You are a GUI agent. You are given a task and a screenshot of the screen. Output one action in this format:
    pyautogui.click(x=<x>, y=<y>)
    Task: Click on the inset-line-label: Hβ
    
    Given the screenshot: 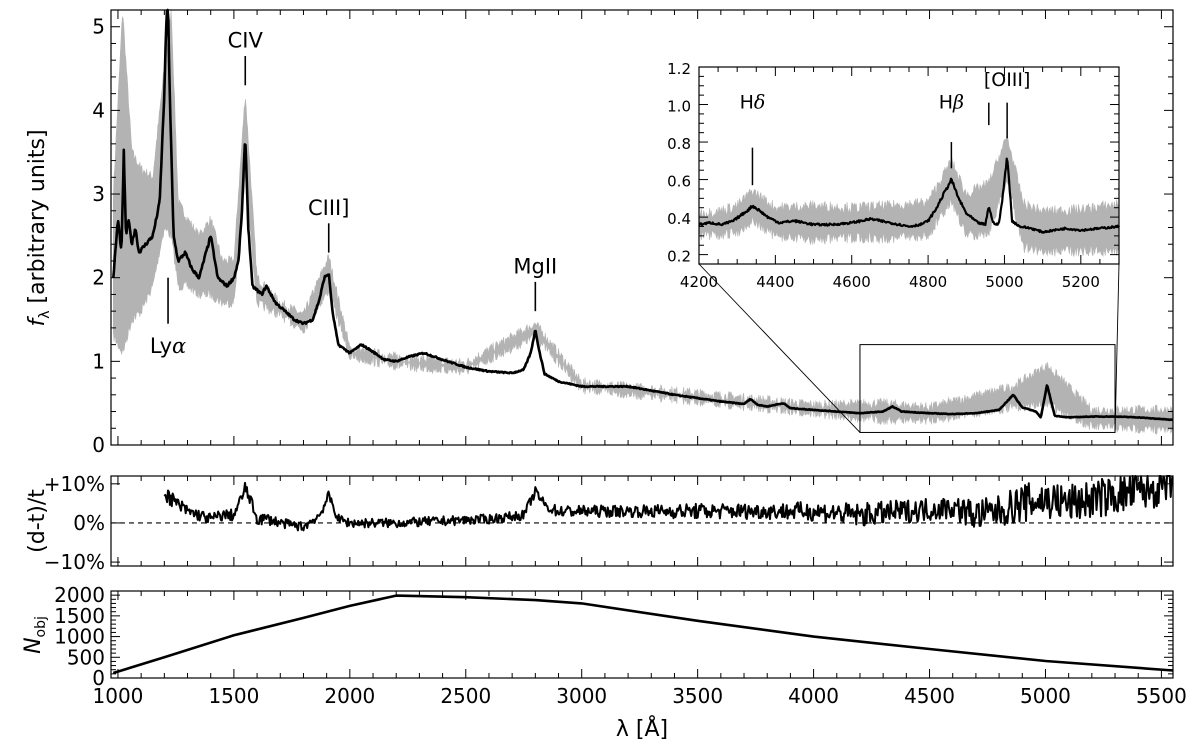 What is the action you would take?
    pyautogui.click(x=951, y=102)
    